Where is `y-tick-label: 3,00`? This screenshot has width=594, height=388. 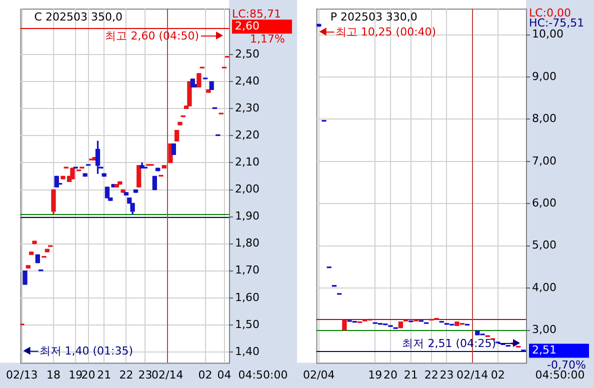 y-tick-label: 3,00 is located at coordinates (544, 329).